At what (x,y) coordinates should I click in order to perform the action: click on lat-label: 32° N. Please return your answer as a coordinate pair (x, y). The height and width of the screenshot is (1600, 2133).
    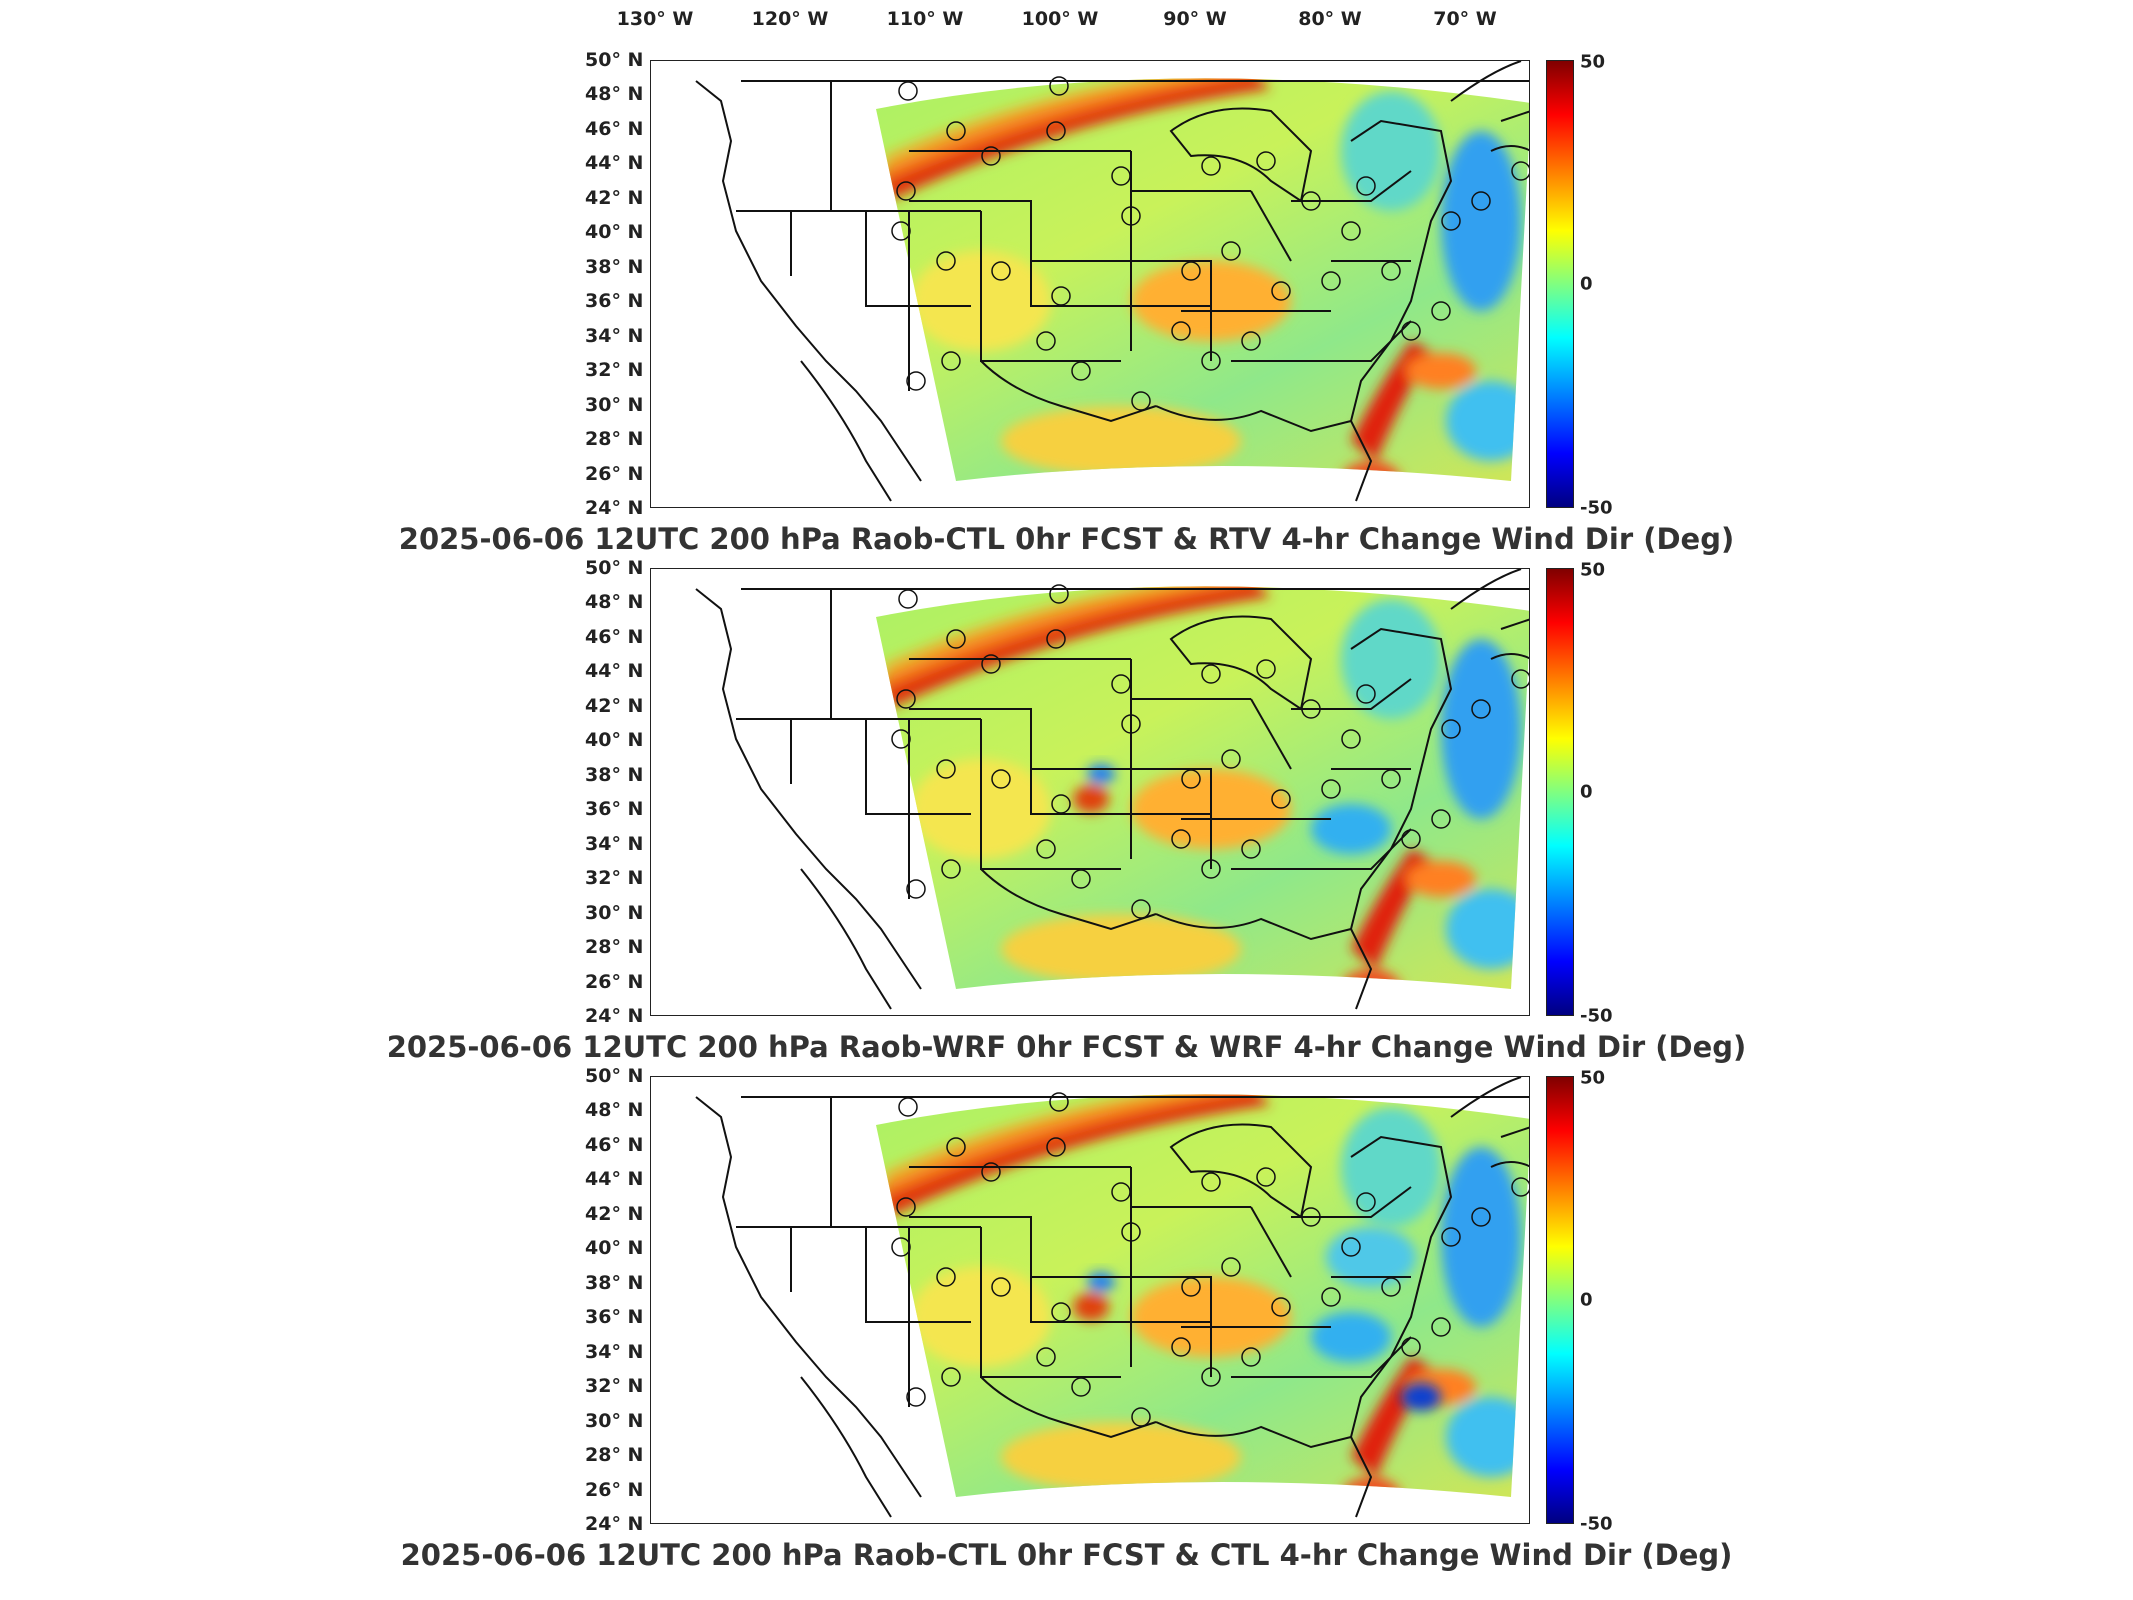
    Looking at the image, I should click on (614, 1386).